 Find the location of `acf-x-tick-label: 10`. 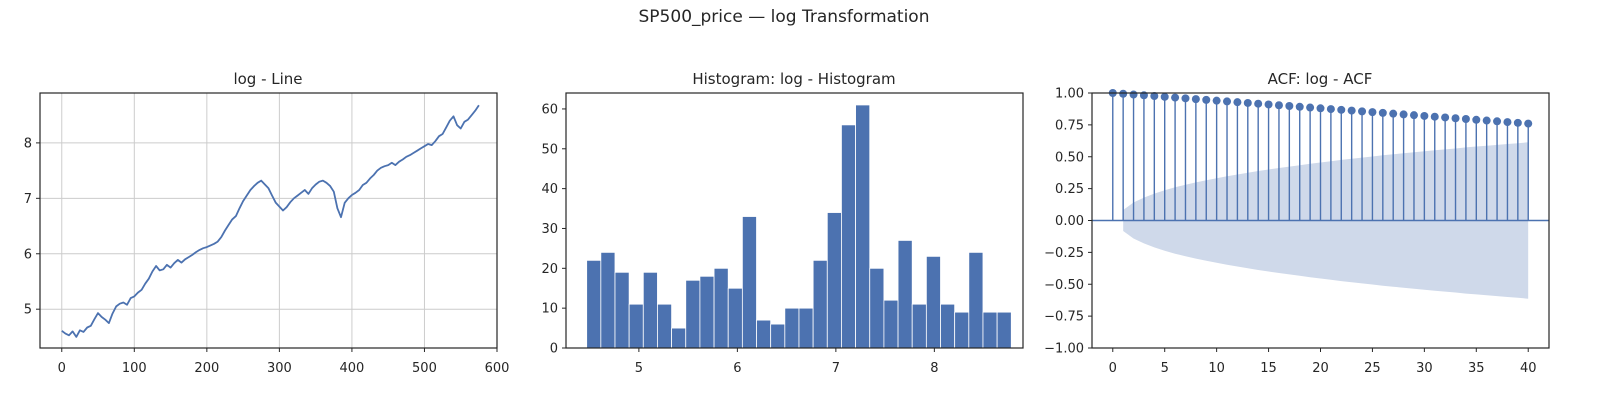

acf-x-tick-label: 10 is located at coordinates (1216, 368).